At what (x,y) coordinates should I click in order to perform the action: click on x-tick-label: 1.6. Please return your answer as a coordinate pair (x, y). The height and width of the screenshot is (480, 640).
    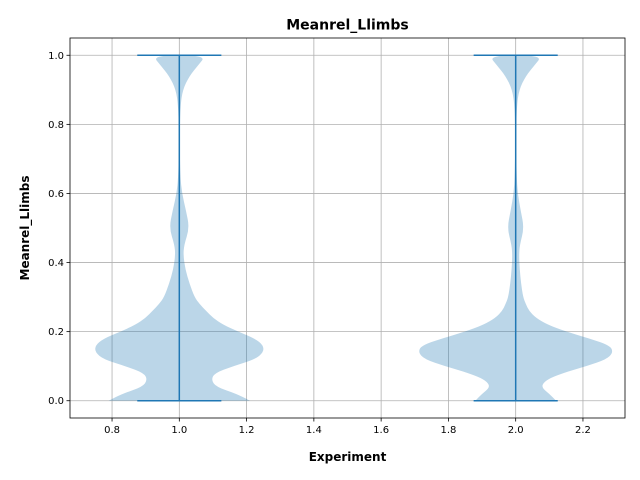
    Looking at the image, I should click on (381, 430).